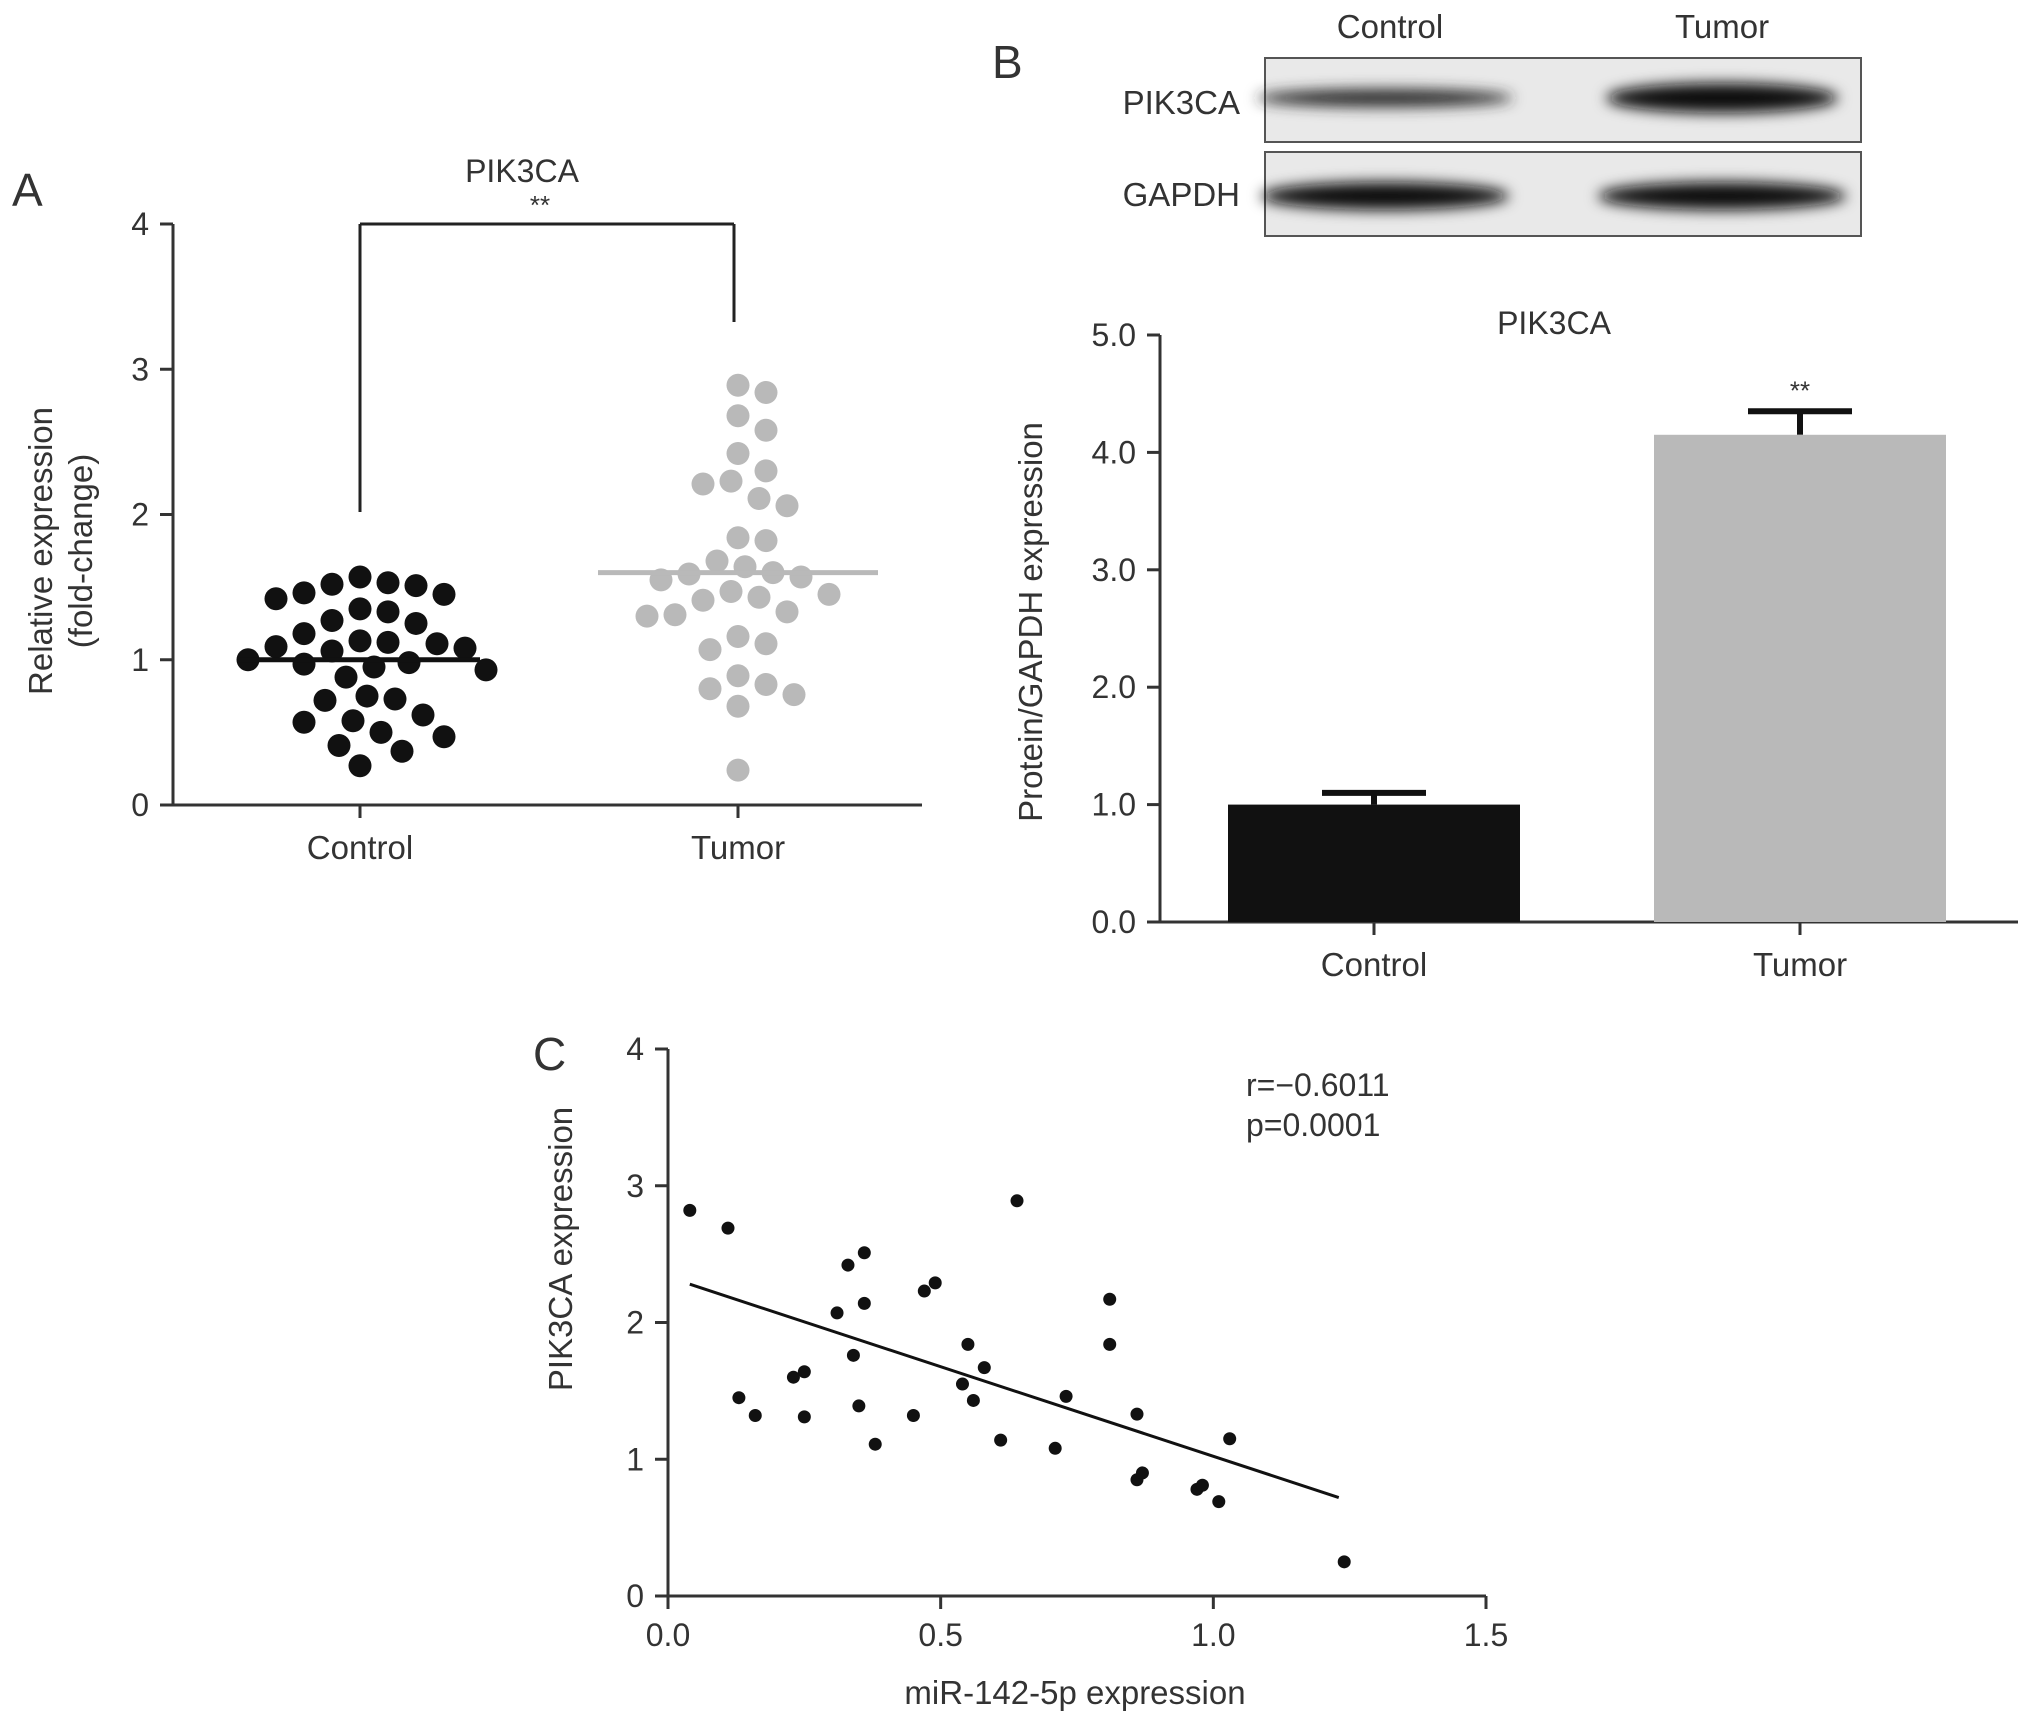 Image resolution: width=2032 pixels, height=1718 pixels. What do you see at coordinates (140, 369) in the screenshot?
I see `panel-a-y-tick-label: 3` at bounding box center [140, 369].